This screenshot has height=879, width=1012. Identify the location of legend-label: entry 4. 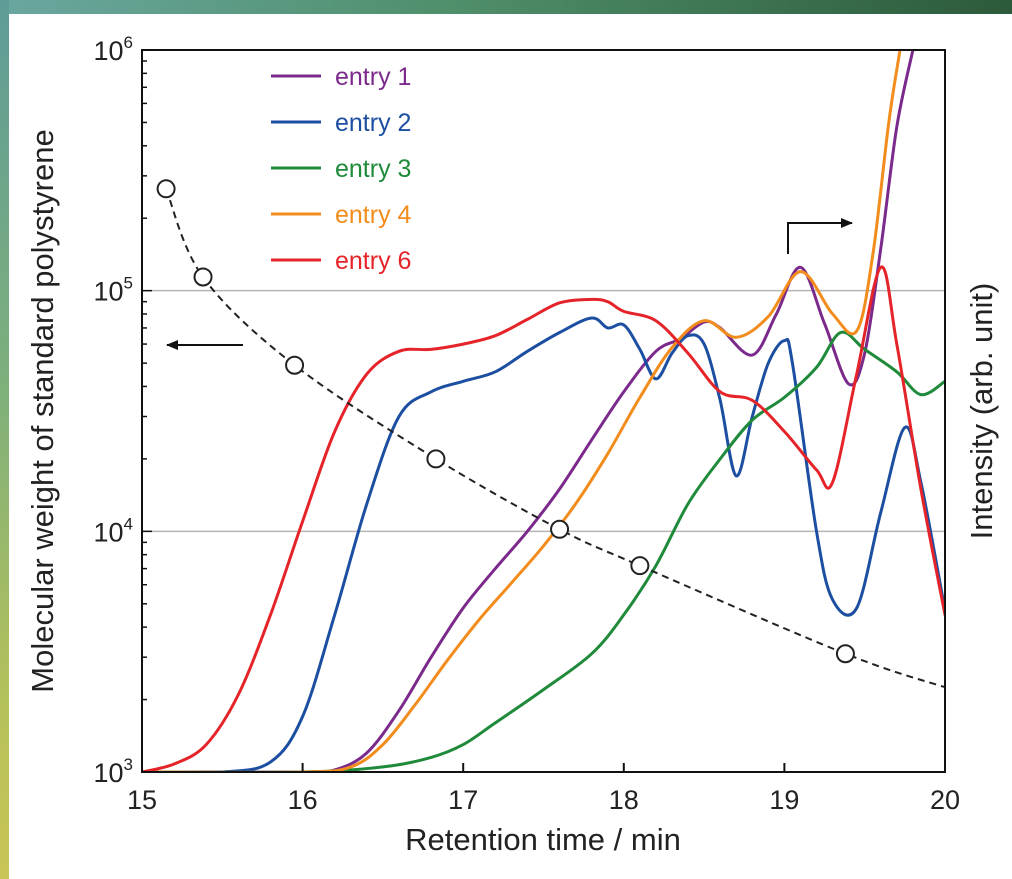
(373, 215).